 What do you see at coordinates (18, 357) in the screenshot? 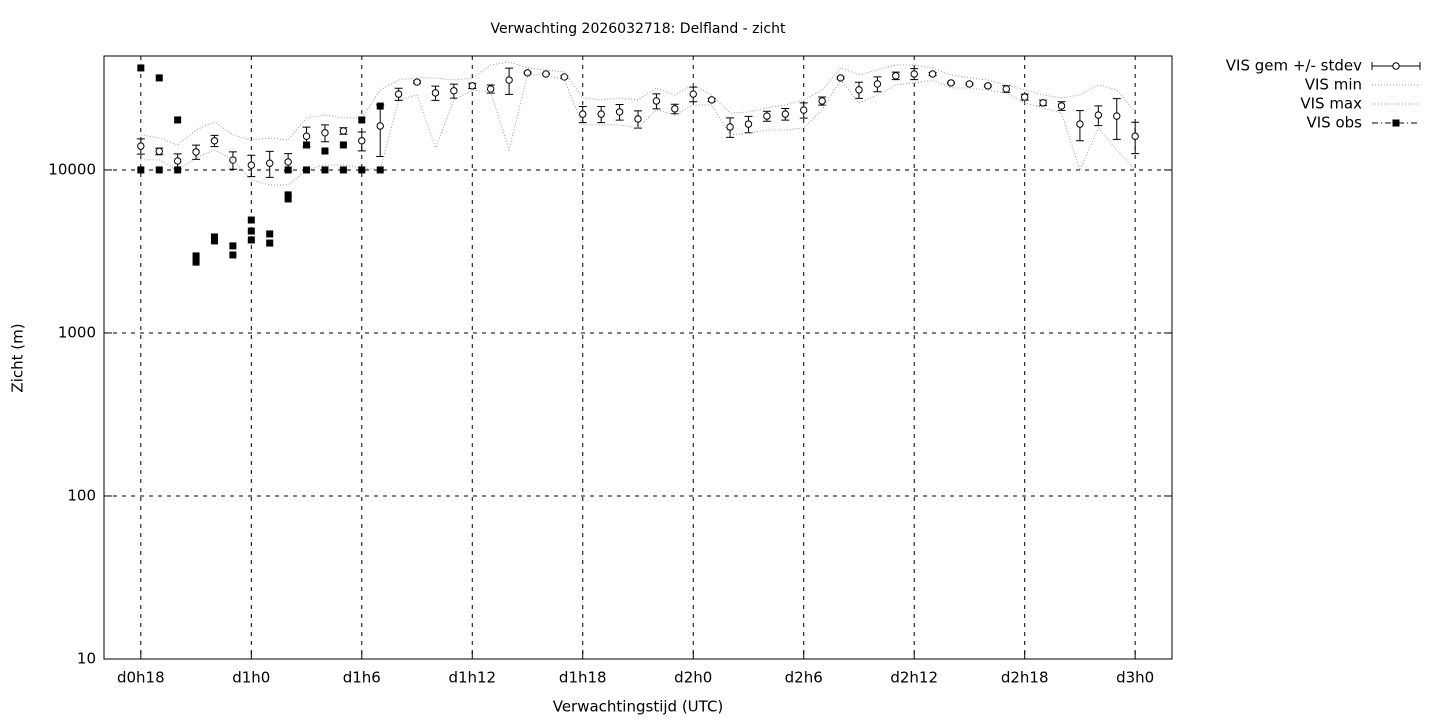
I see `y-axis-label: Zicht (m)` at bounding box center [18, 357].